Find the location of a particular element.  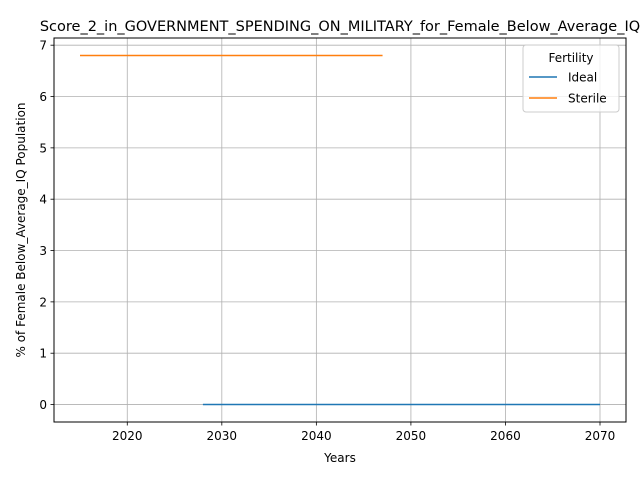

legend: Fertility Ideal Sterile is located at coordinates (571, 78).